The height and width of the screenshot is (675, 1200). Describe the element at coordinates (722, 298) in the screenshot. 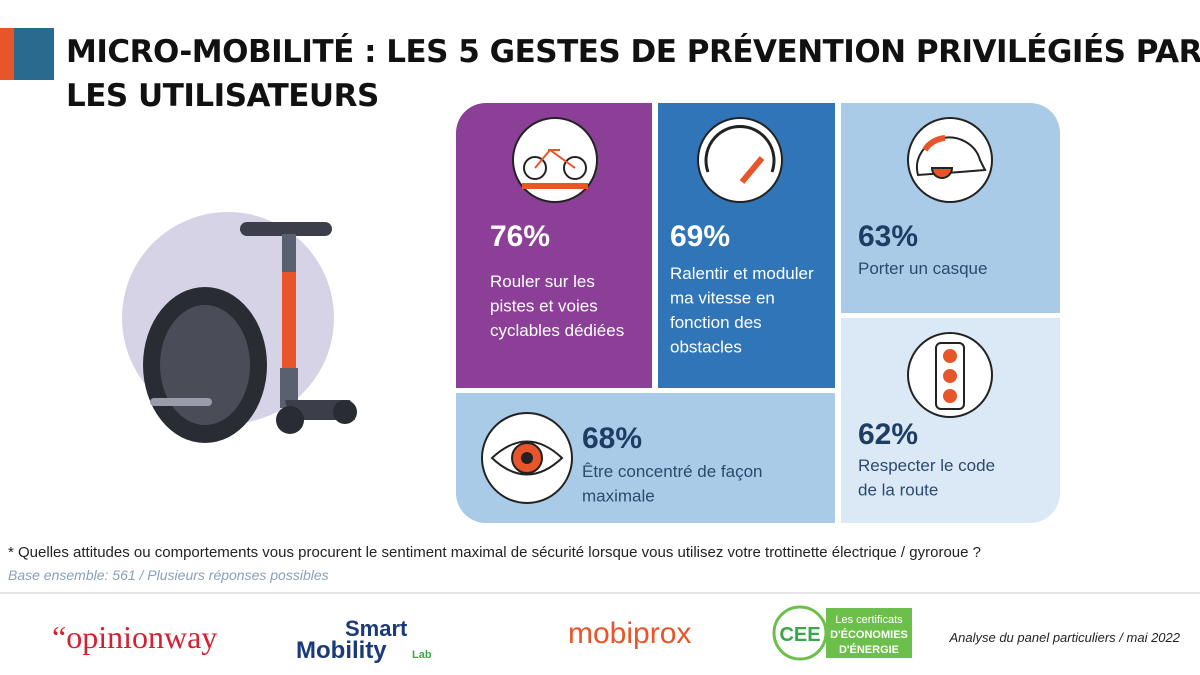

I see `tile-label: ma vitesse en` at that location.